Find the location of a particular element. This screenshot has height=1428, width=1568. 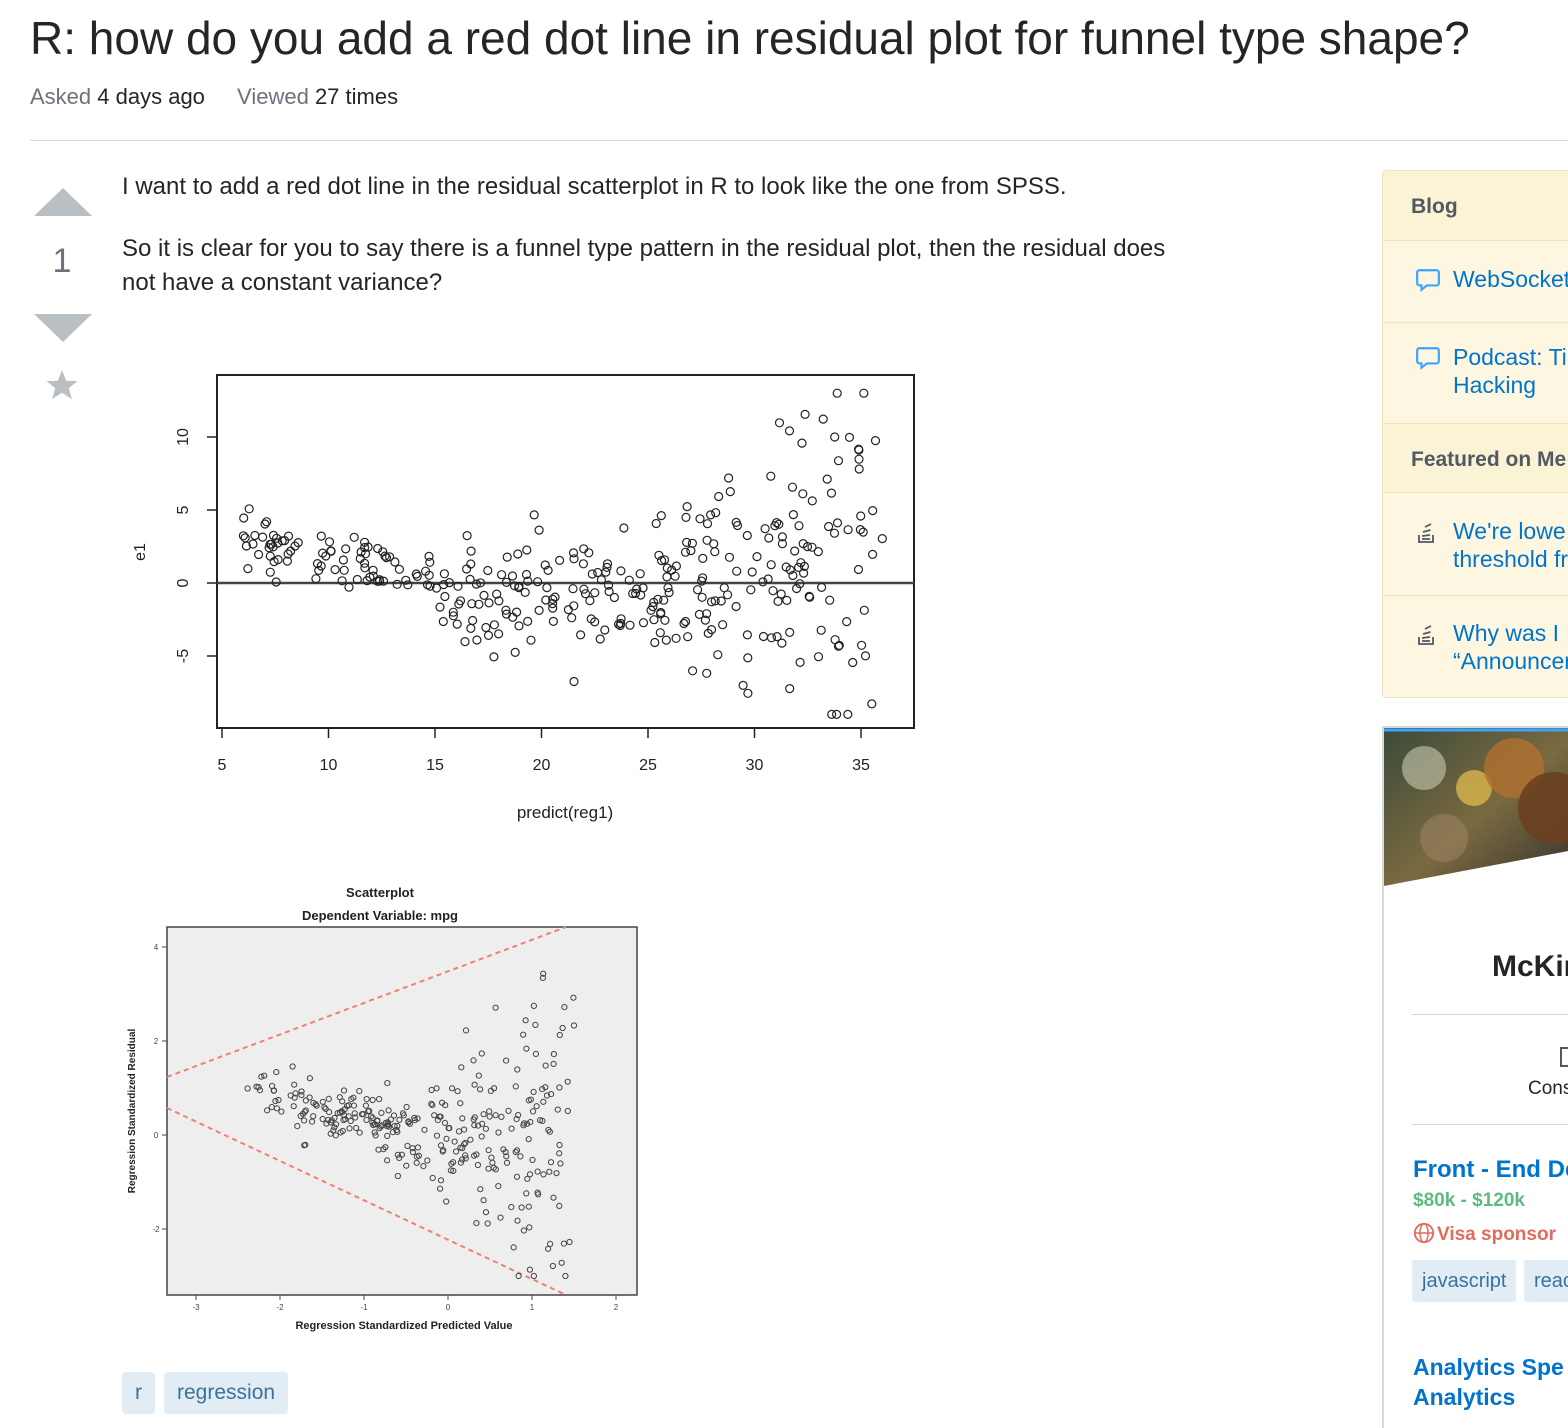

sidebar-blog-item-1-text: WebSocket is located at coordinates (1510, 279).